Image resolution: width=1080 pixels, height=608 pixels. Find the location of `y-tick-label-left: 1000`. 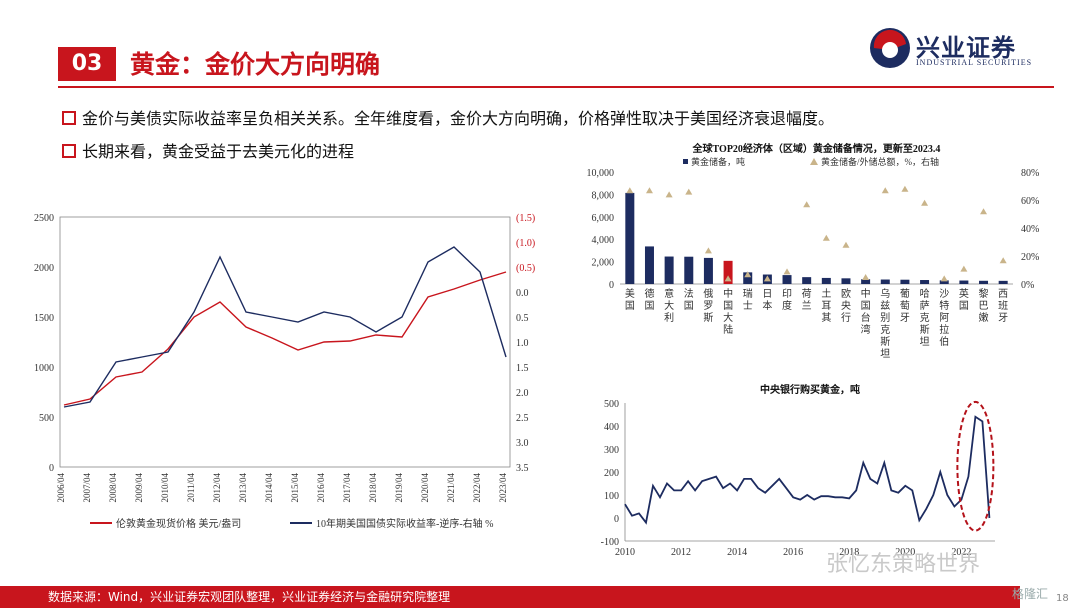

y-tick-label-left: 1000 is located at coordinates (44, 368).